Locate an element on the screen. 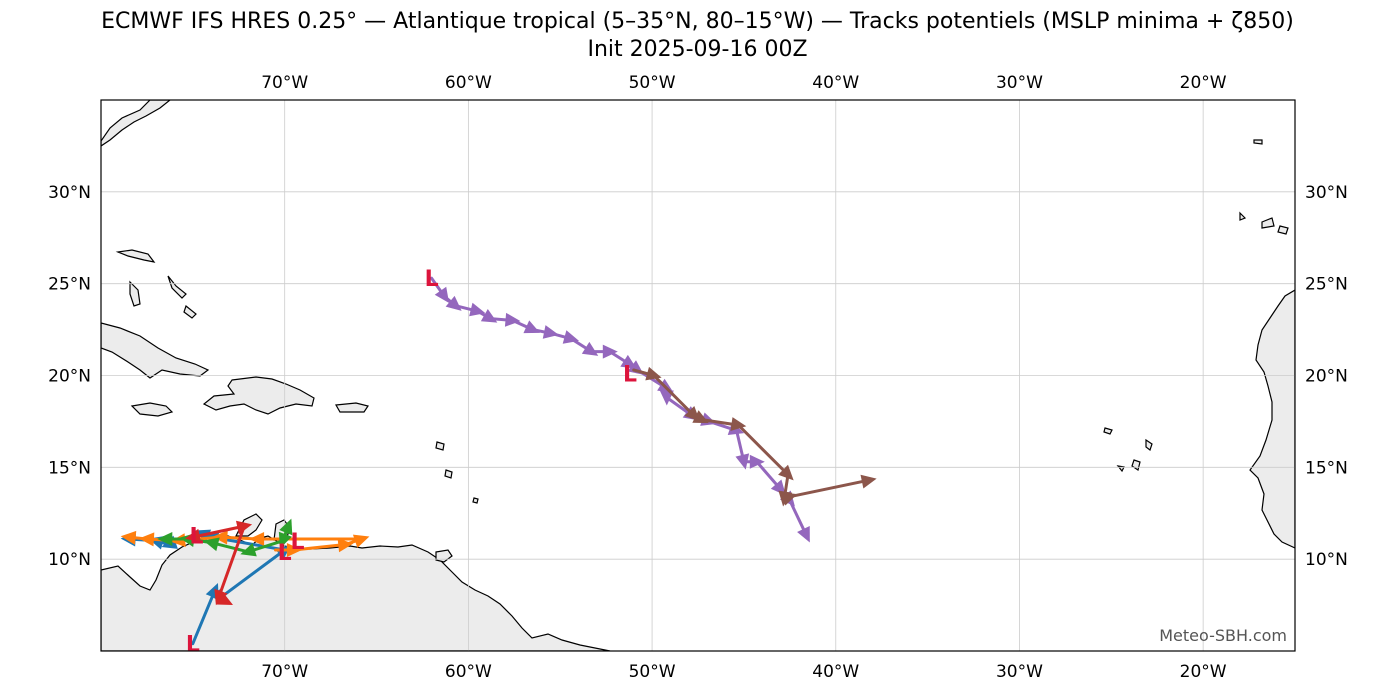  lat-tick-label-right: 15°N is located at coordinates (1326, 468).